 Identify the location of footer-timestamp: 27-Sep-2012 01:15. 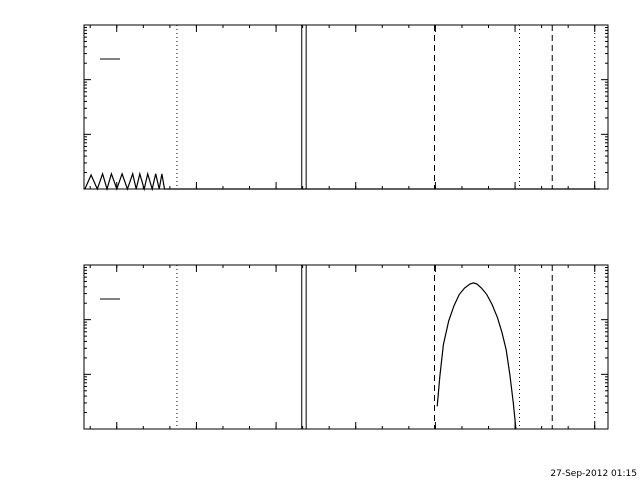
(593, 474).